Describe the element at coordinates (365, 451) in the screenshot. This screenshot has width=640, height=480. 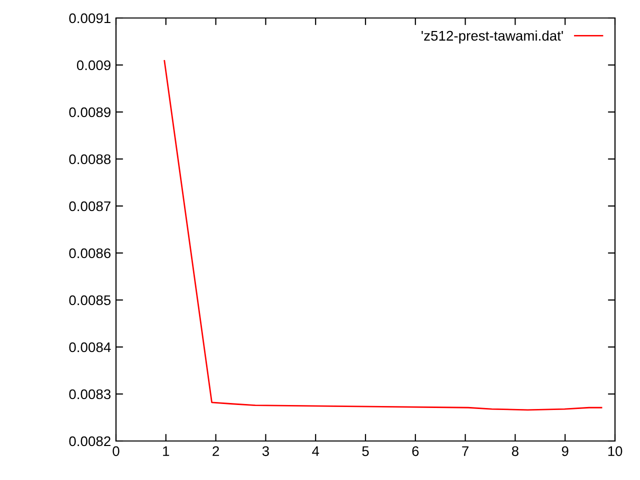
I see `x-tick-label: 5` at that location.